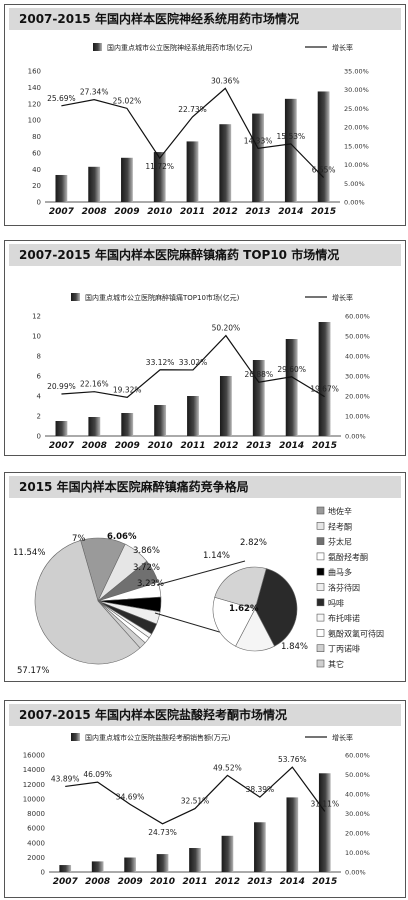 The image size is (408, 900). Describe the element at coordinates (356, 72) in the screenshot. I see `y2-tick-label: 35.00%` at that location.